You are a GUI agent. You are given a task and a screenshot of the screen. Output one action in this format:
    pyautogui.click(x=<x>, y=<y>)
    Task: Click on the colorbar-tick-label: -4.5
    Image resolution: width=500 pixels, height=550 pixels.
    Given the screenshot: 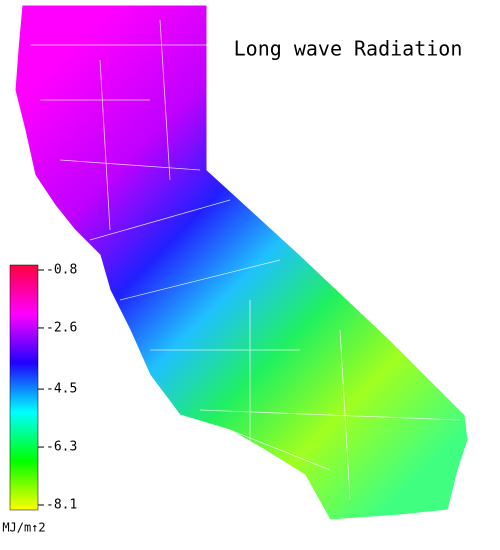 What is the action you would take?
    pyautogui.click(x=61, y=389)
    